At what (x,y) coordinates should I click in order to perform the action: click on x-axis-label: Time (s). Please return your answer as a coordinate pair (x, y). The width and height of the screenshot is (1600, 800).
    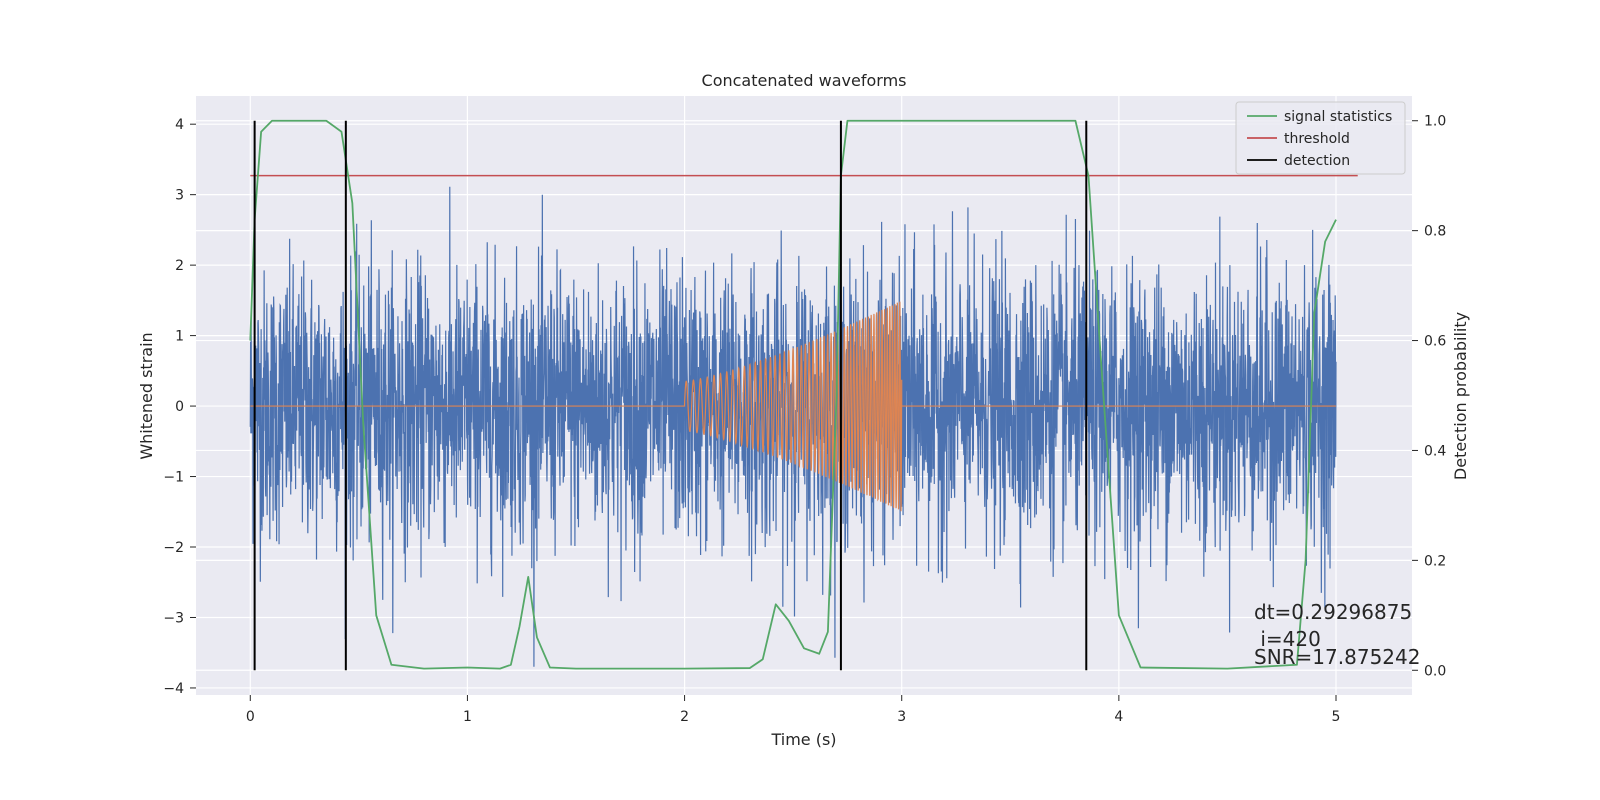
    Looking at the image, I should click on (803, 739).